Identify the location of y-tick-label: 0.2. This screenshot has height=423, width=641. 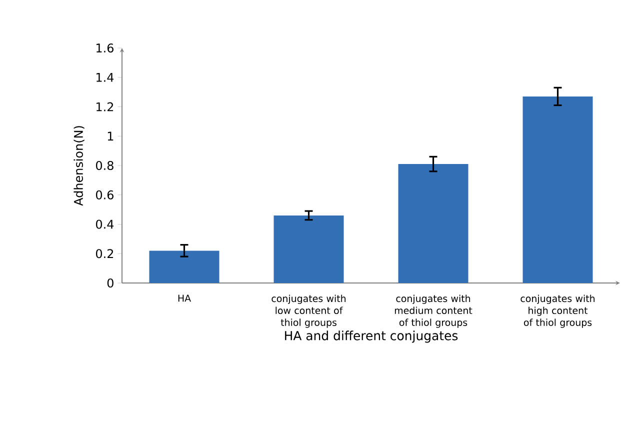
(105, 253).